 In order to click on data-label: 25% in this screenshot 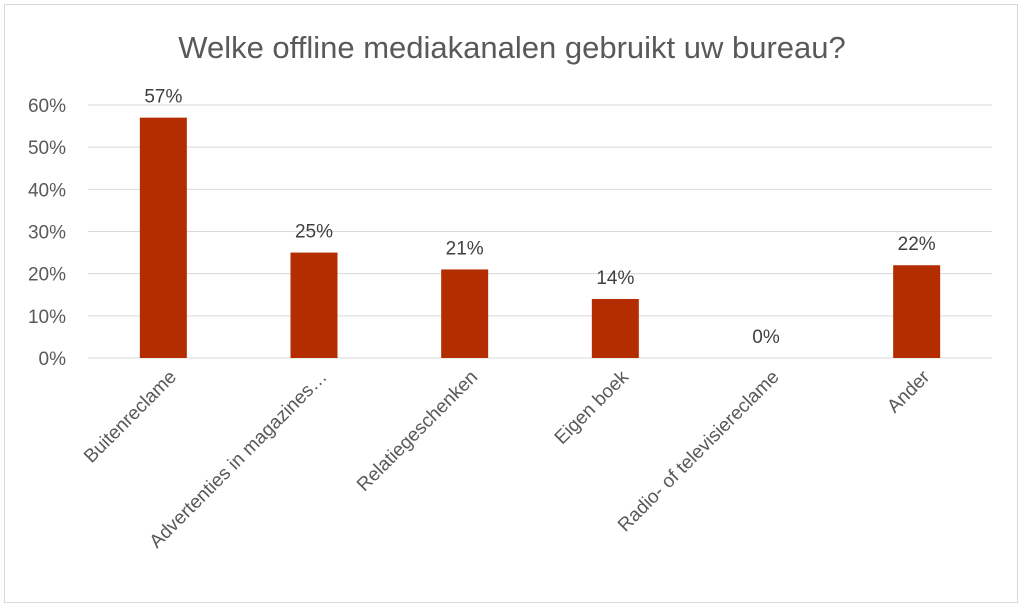, I will do `click(314, 232)`.